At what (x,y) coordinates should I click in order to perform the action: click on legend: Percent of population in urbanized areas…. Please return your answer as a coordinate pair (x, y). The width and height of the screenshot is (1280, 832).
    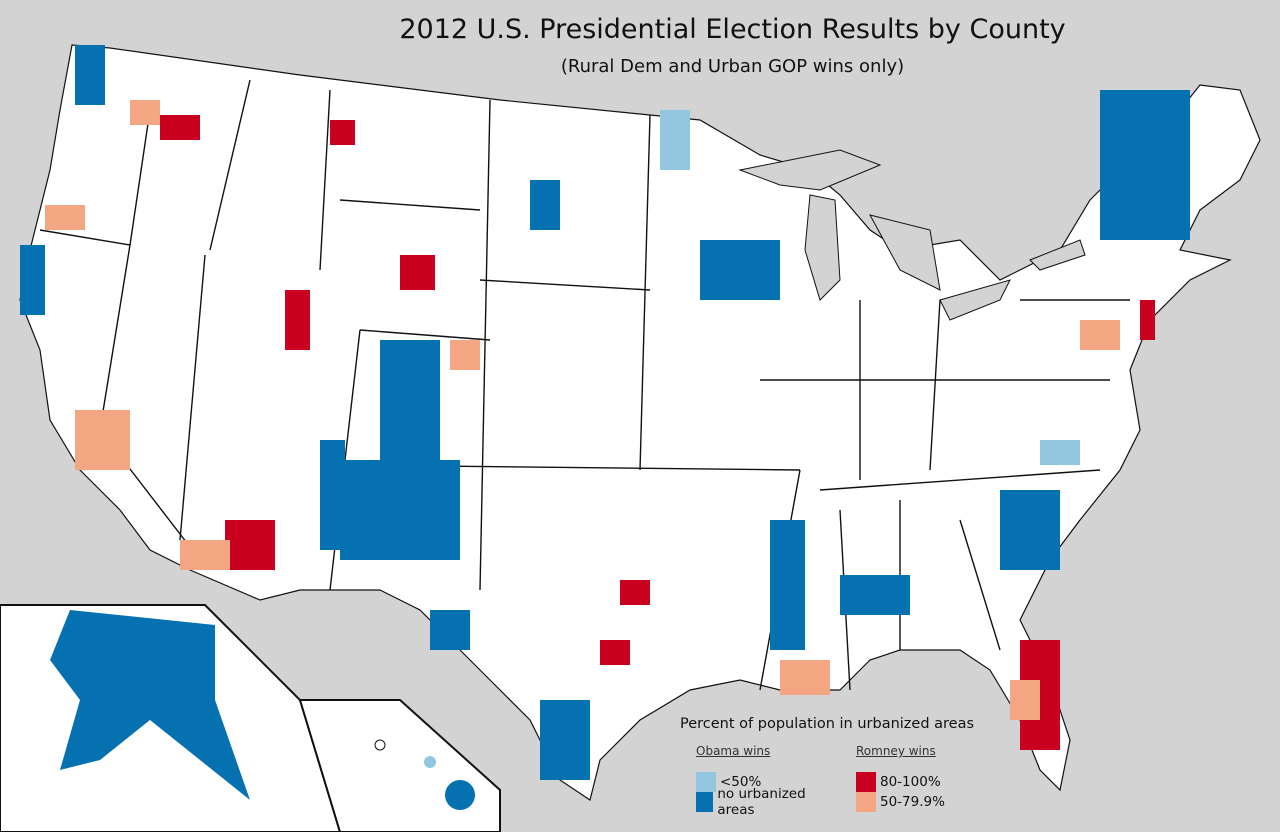
    Looking at the image, I should click on (835, 767).